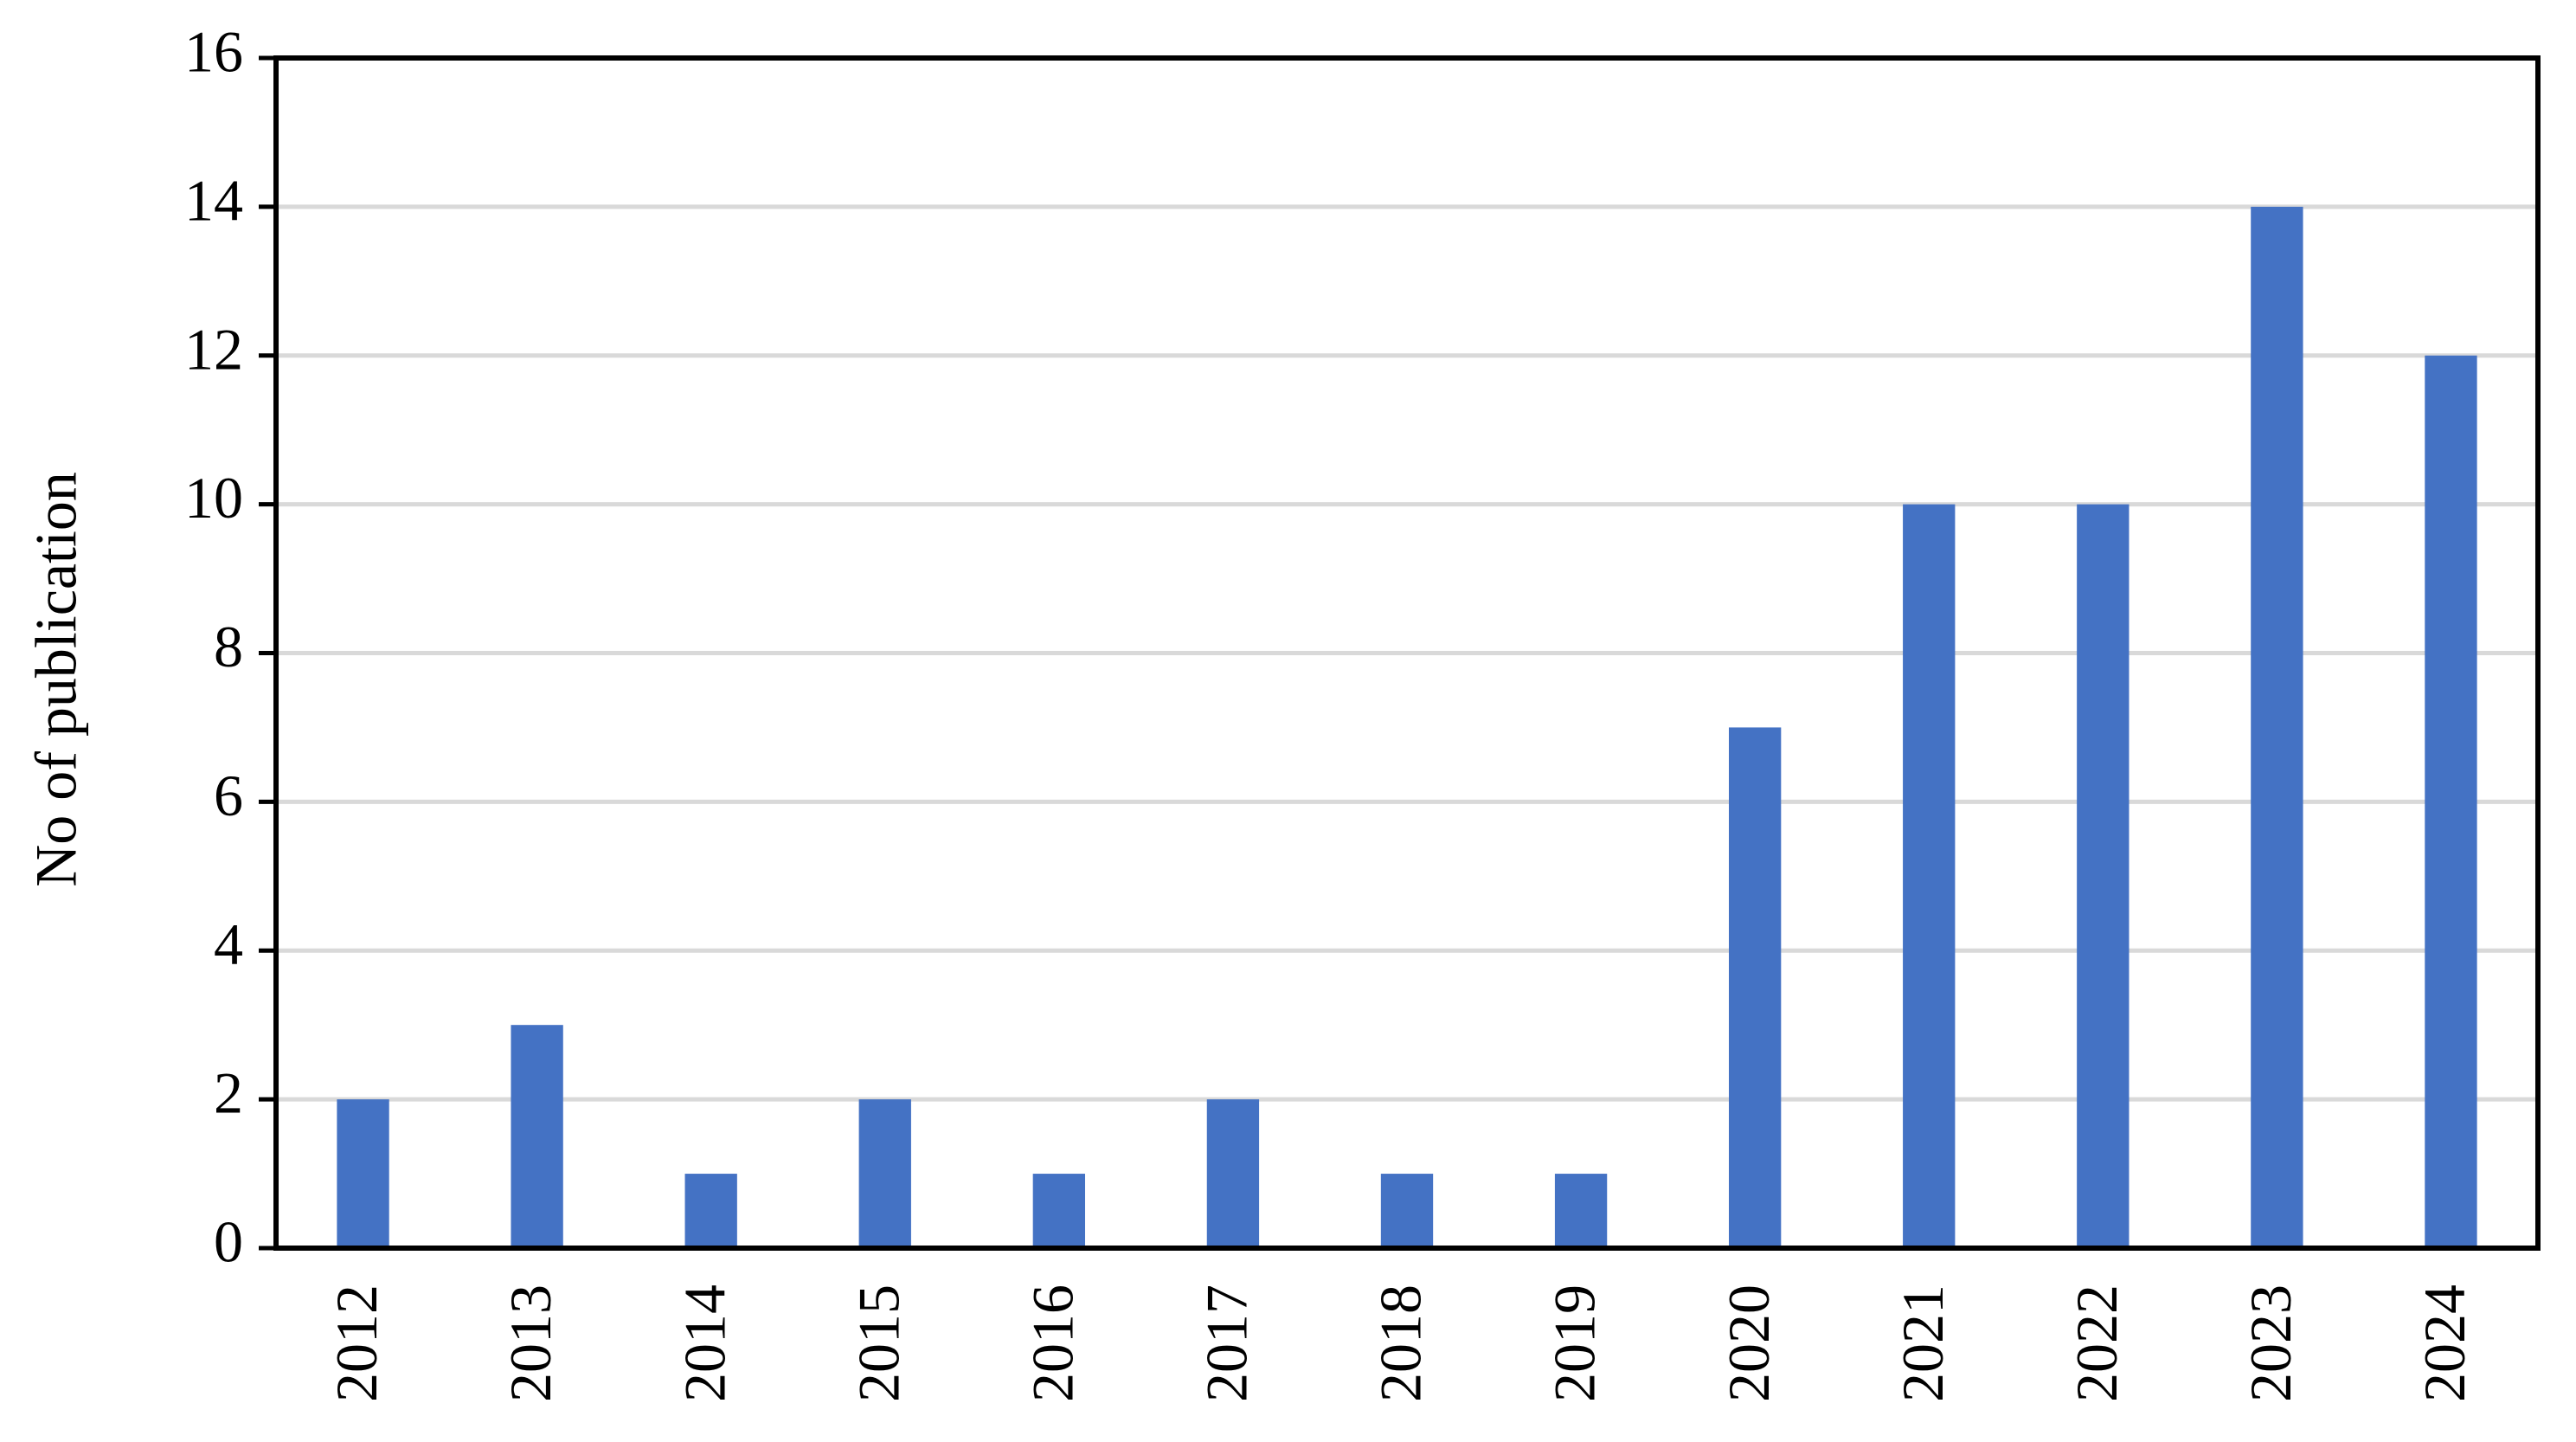 This screenshot has height=1442, width=2576. What do you see at coordinates (1923, 1343) in the screenshot?
I see `x-tick-label: 2021` at bounding box center [1923, 1343].